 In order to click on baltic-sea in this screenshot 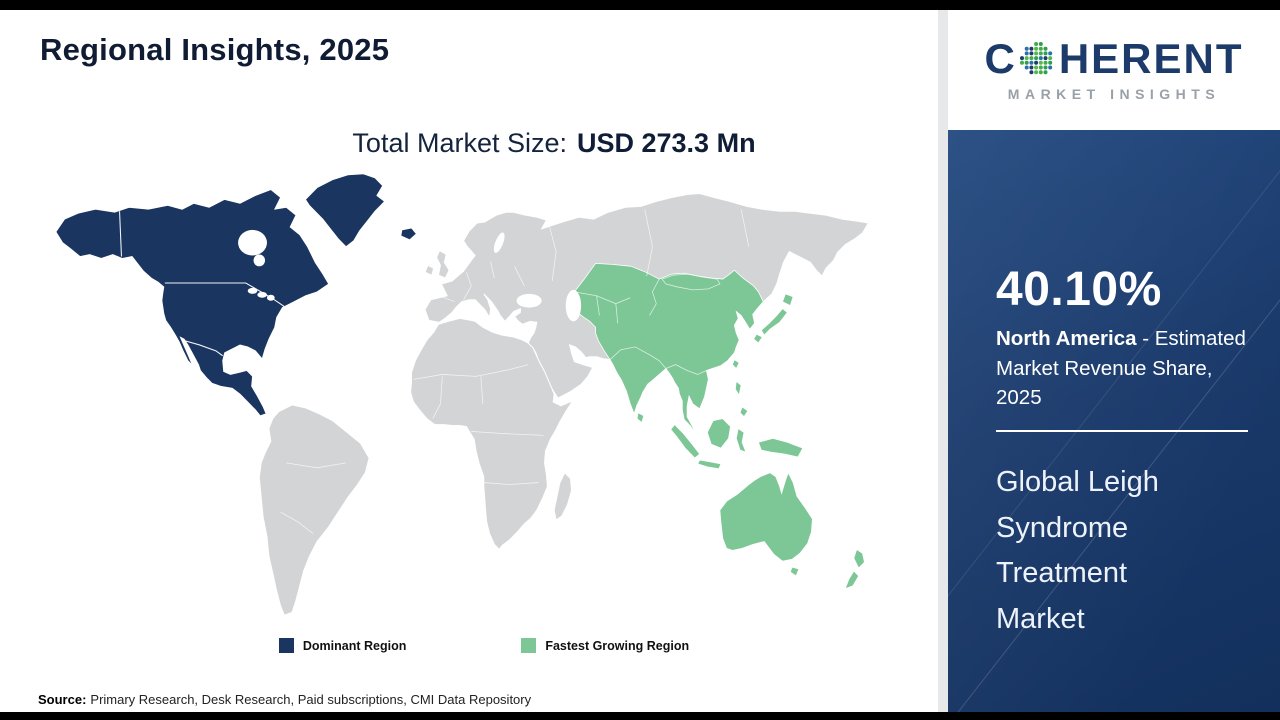, I will do `click(499, 242)`.